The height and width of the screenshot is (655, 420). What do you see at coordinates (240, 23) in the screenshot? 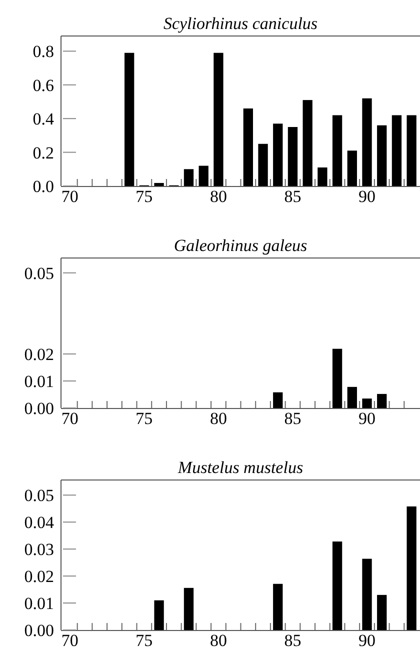
I see `chart-title: Scyliorhinus caniculus` at bounding box center [240, 23].